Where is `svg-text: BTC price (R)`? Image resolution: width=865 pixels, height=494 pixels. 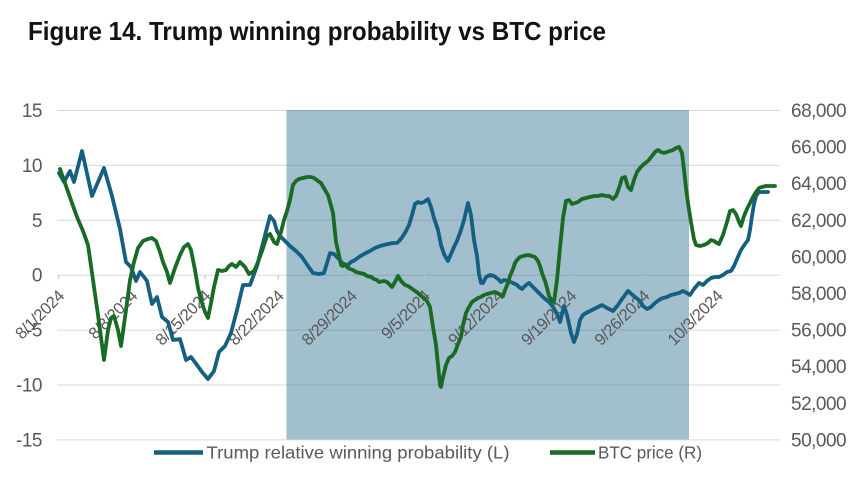
svg-text: BTC price (R) is located at coordinates (650, 453).